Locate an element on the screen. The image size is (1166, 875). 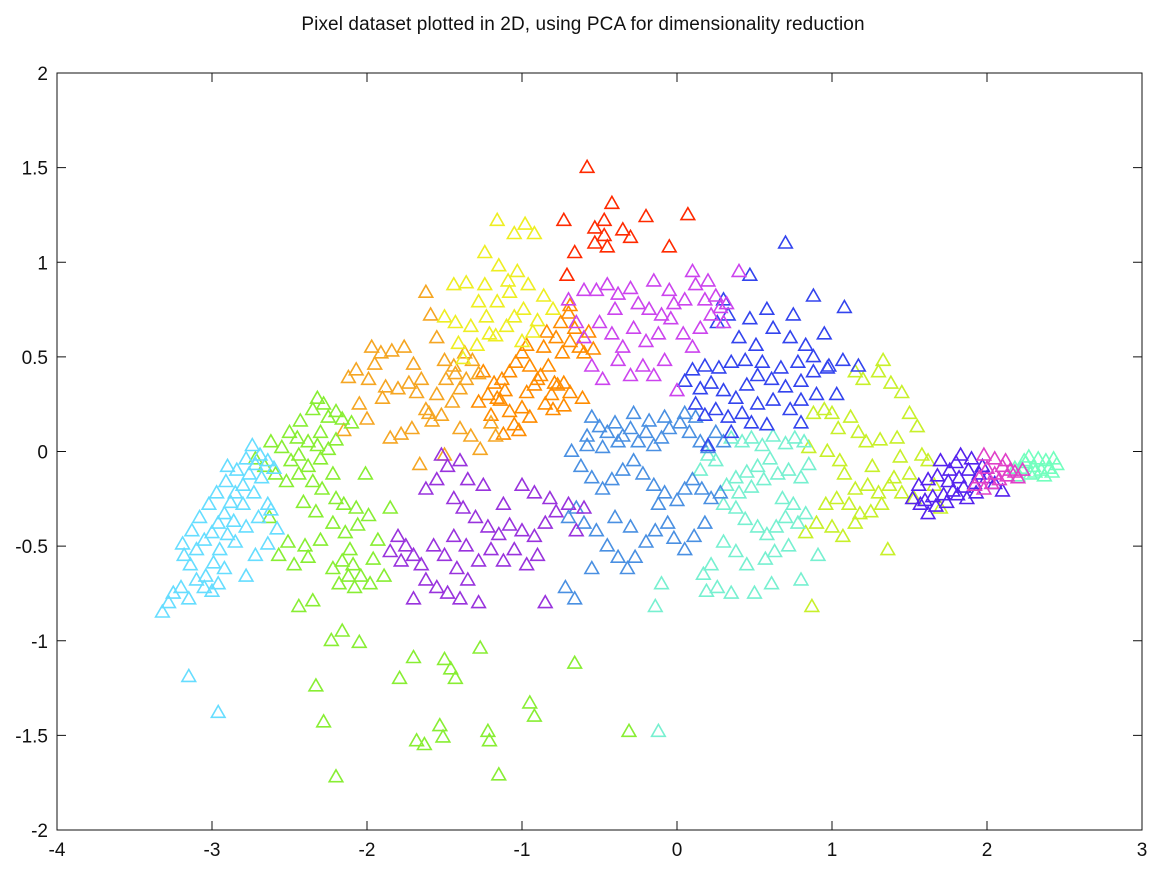
x-tick-label: 0 is located at coordinates (677, 850).